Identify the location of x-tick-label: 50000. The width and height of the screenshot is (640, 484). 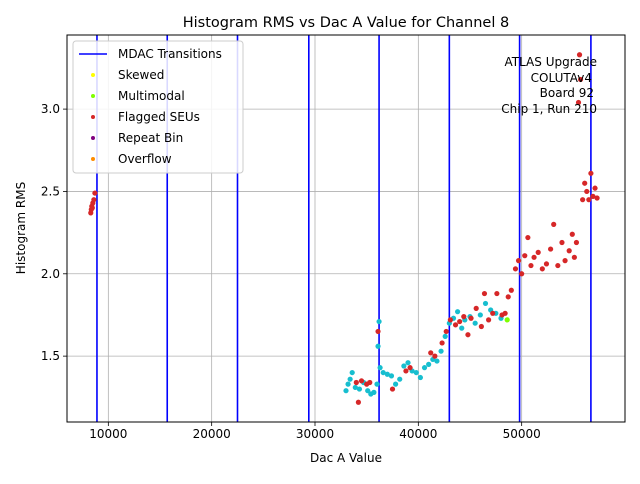
(522, 434).